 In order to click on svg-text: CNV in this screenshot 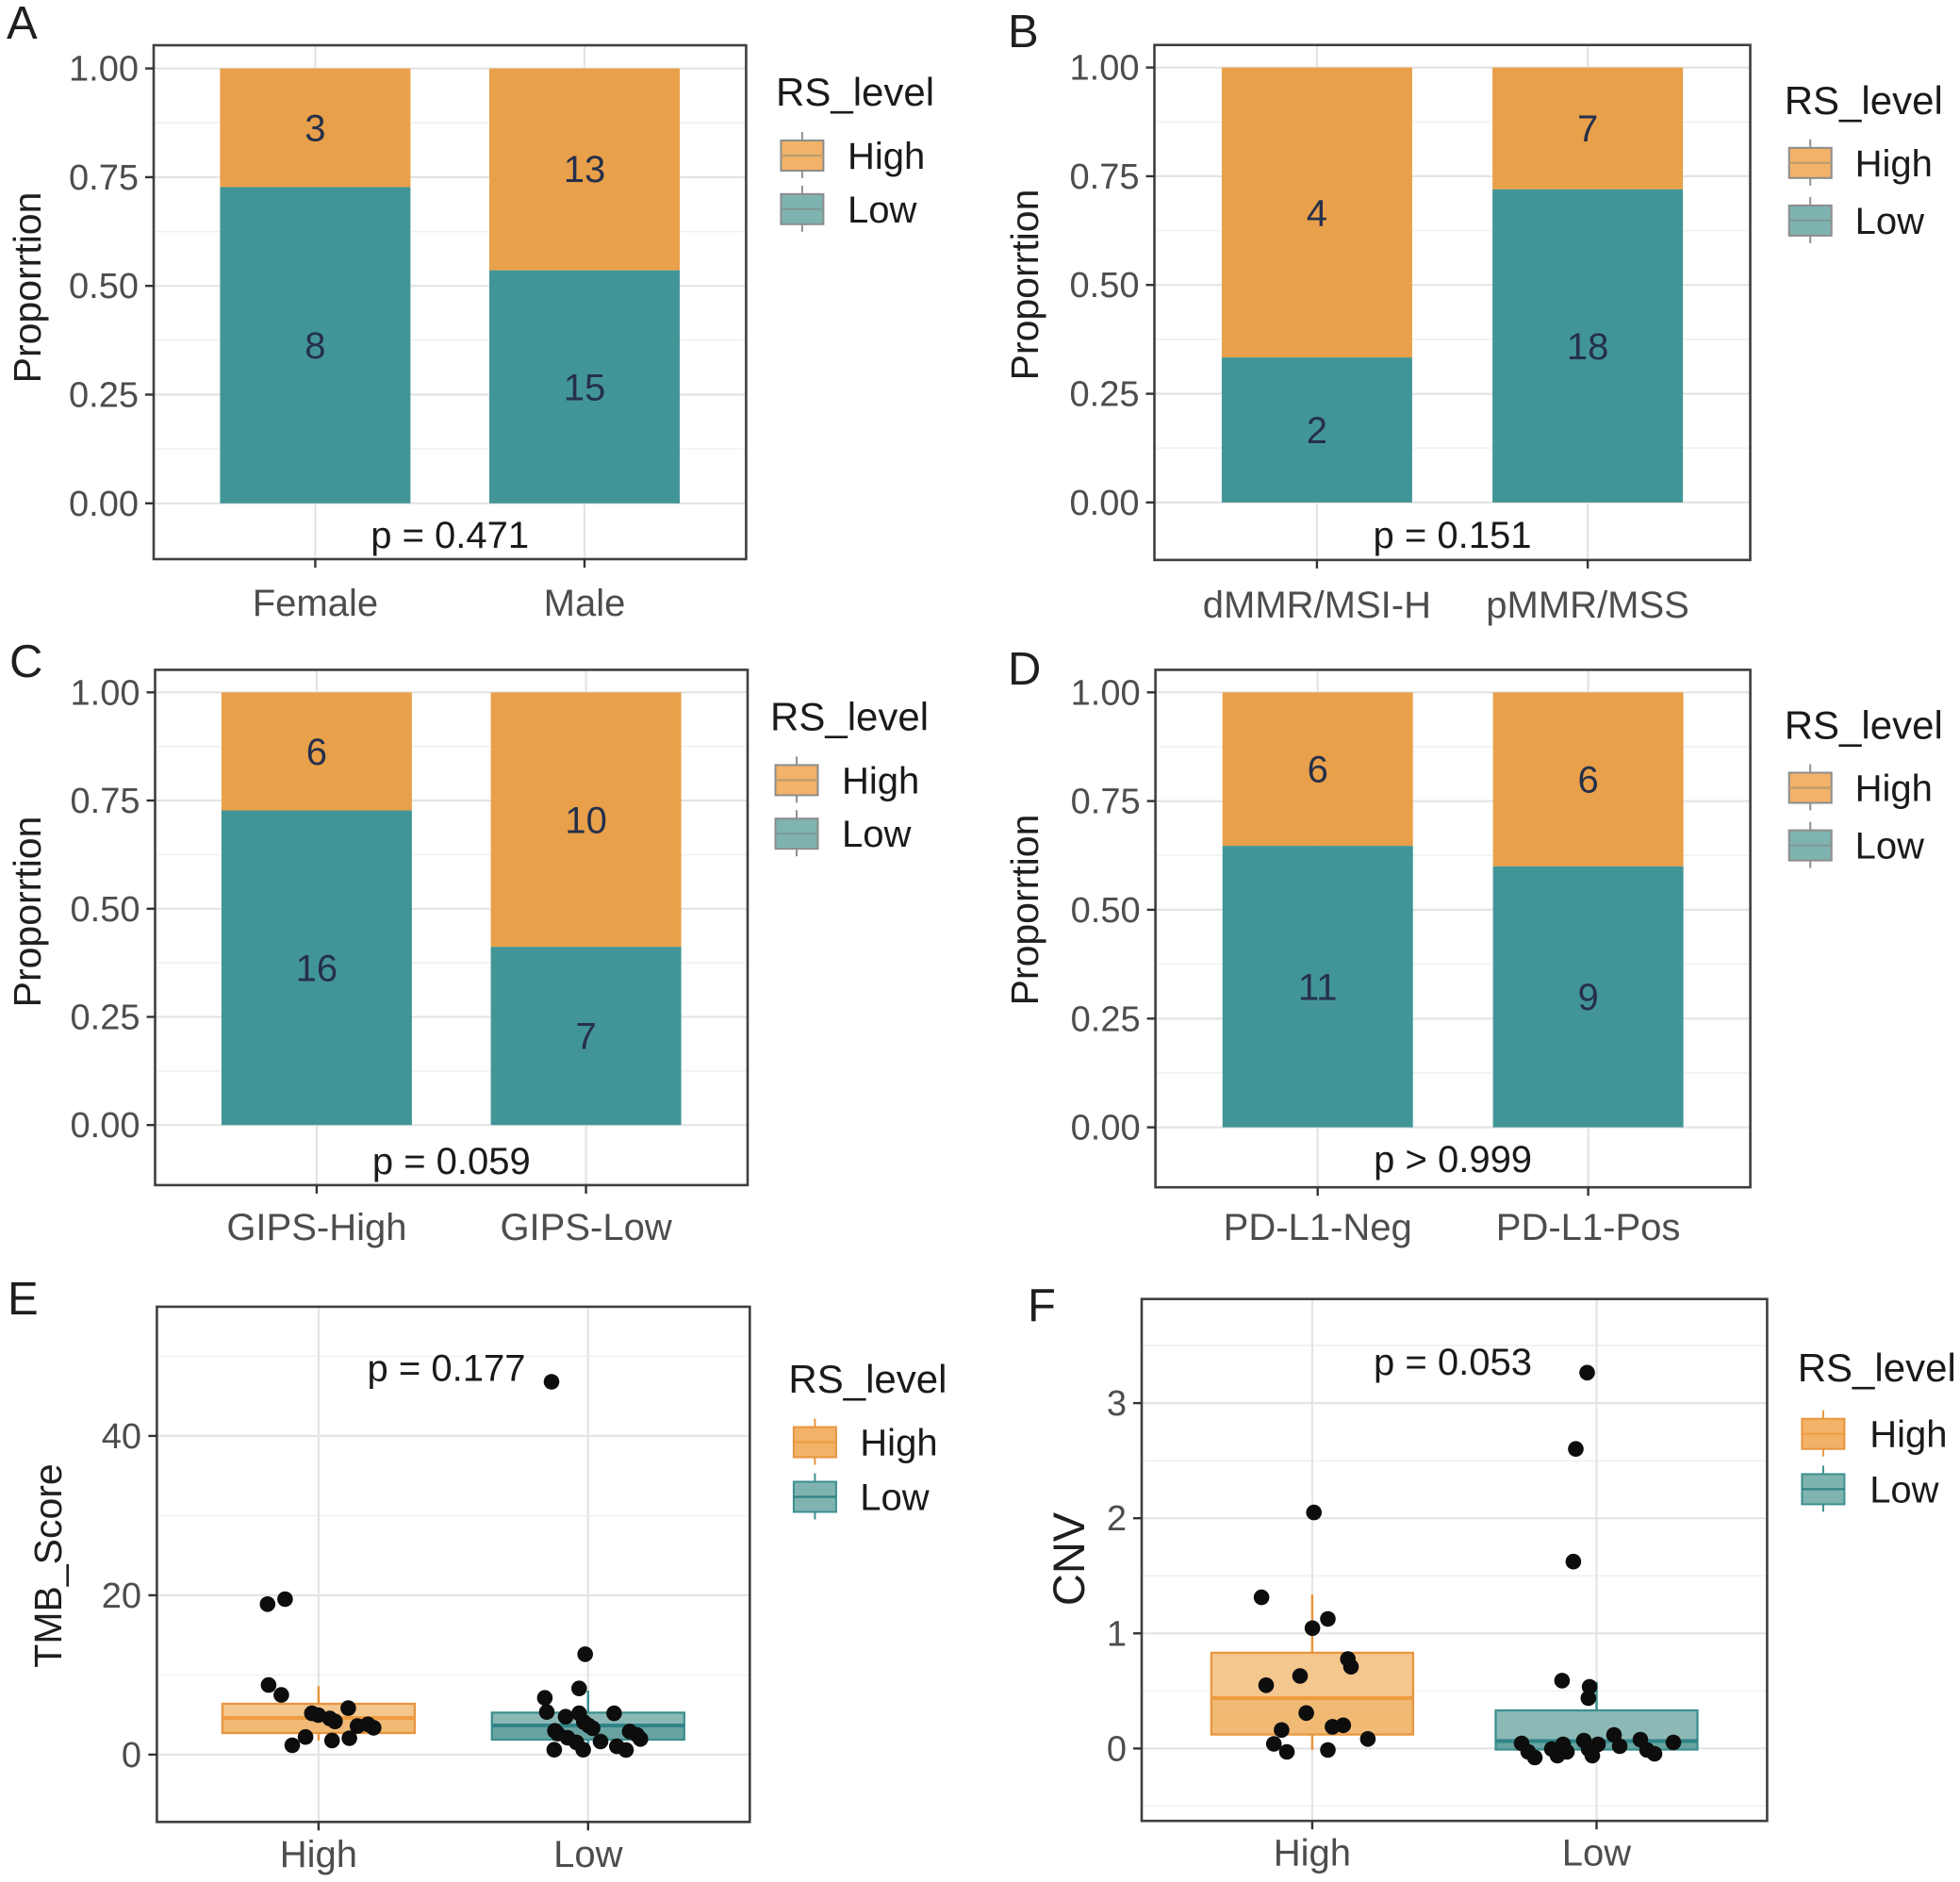, I will do `click(1069, 1558)`.